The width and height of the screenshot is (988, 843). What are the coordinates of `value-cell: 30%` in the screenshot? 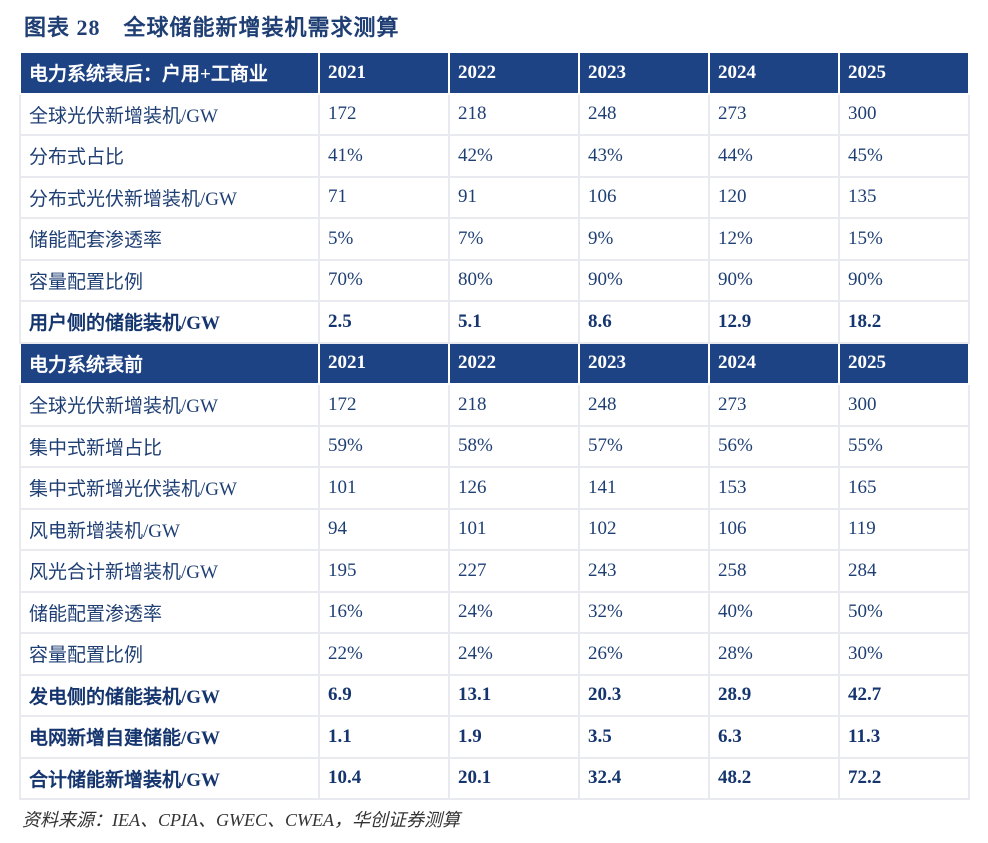 It's located at (904, 654).